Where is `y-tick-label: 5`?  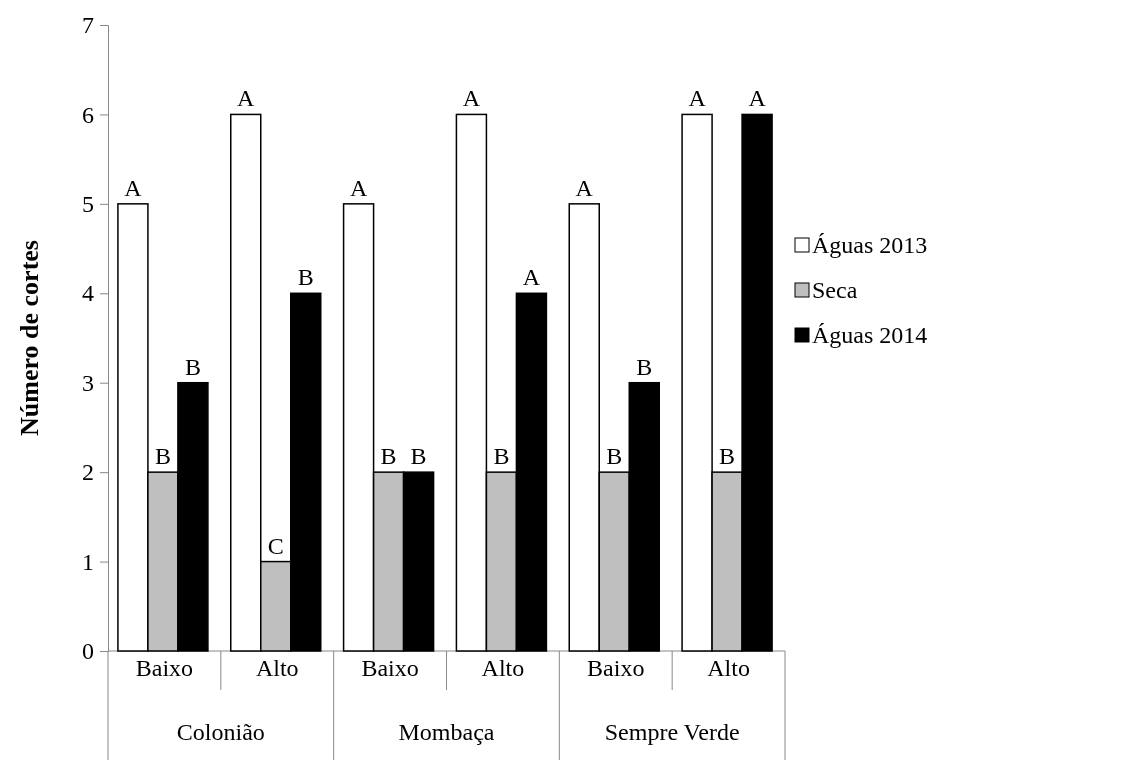
y-tick-label: 5 is located at coordinates (88, 204).